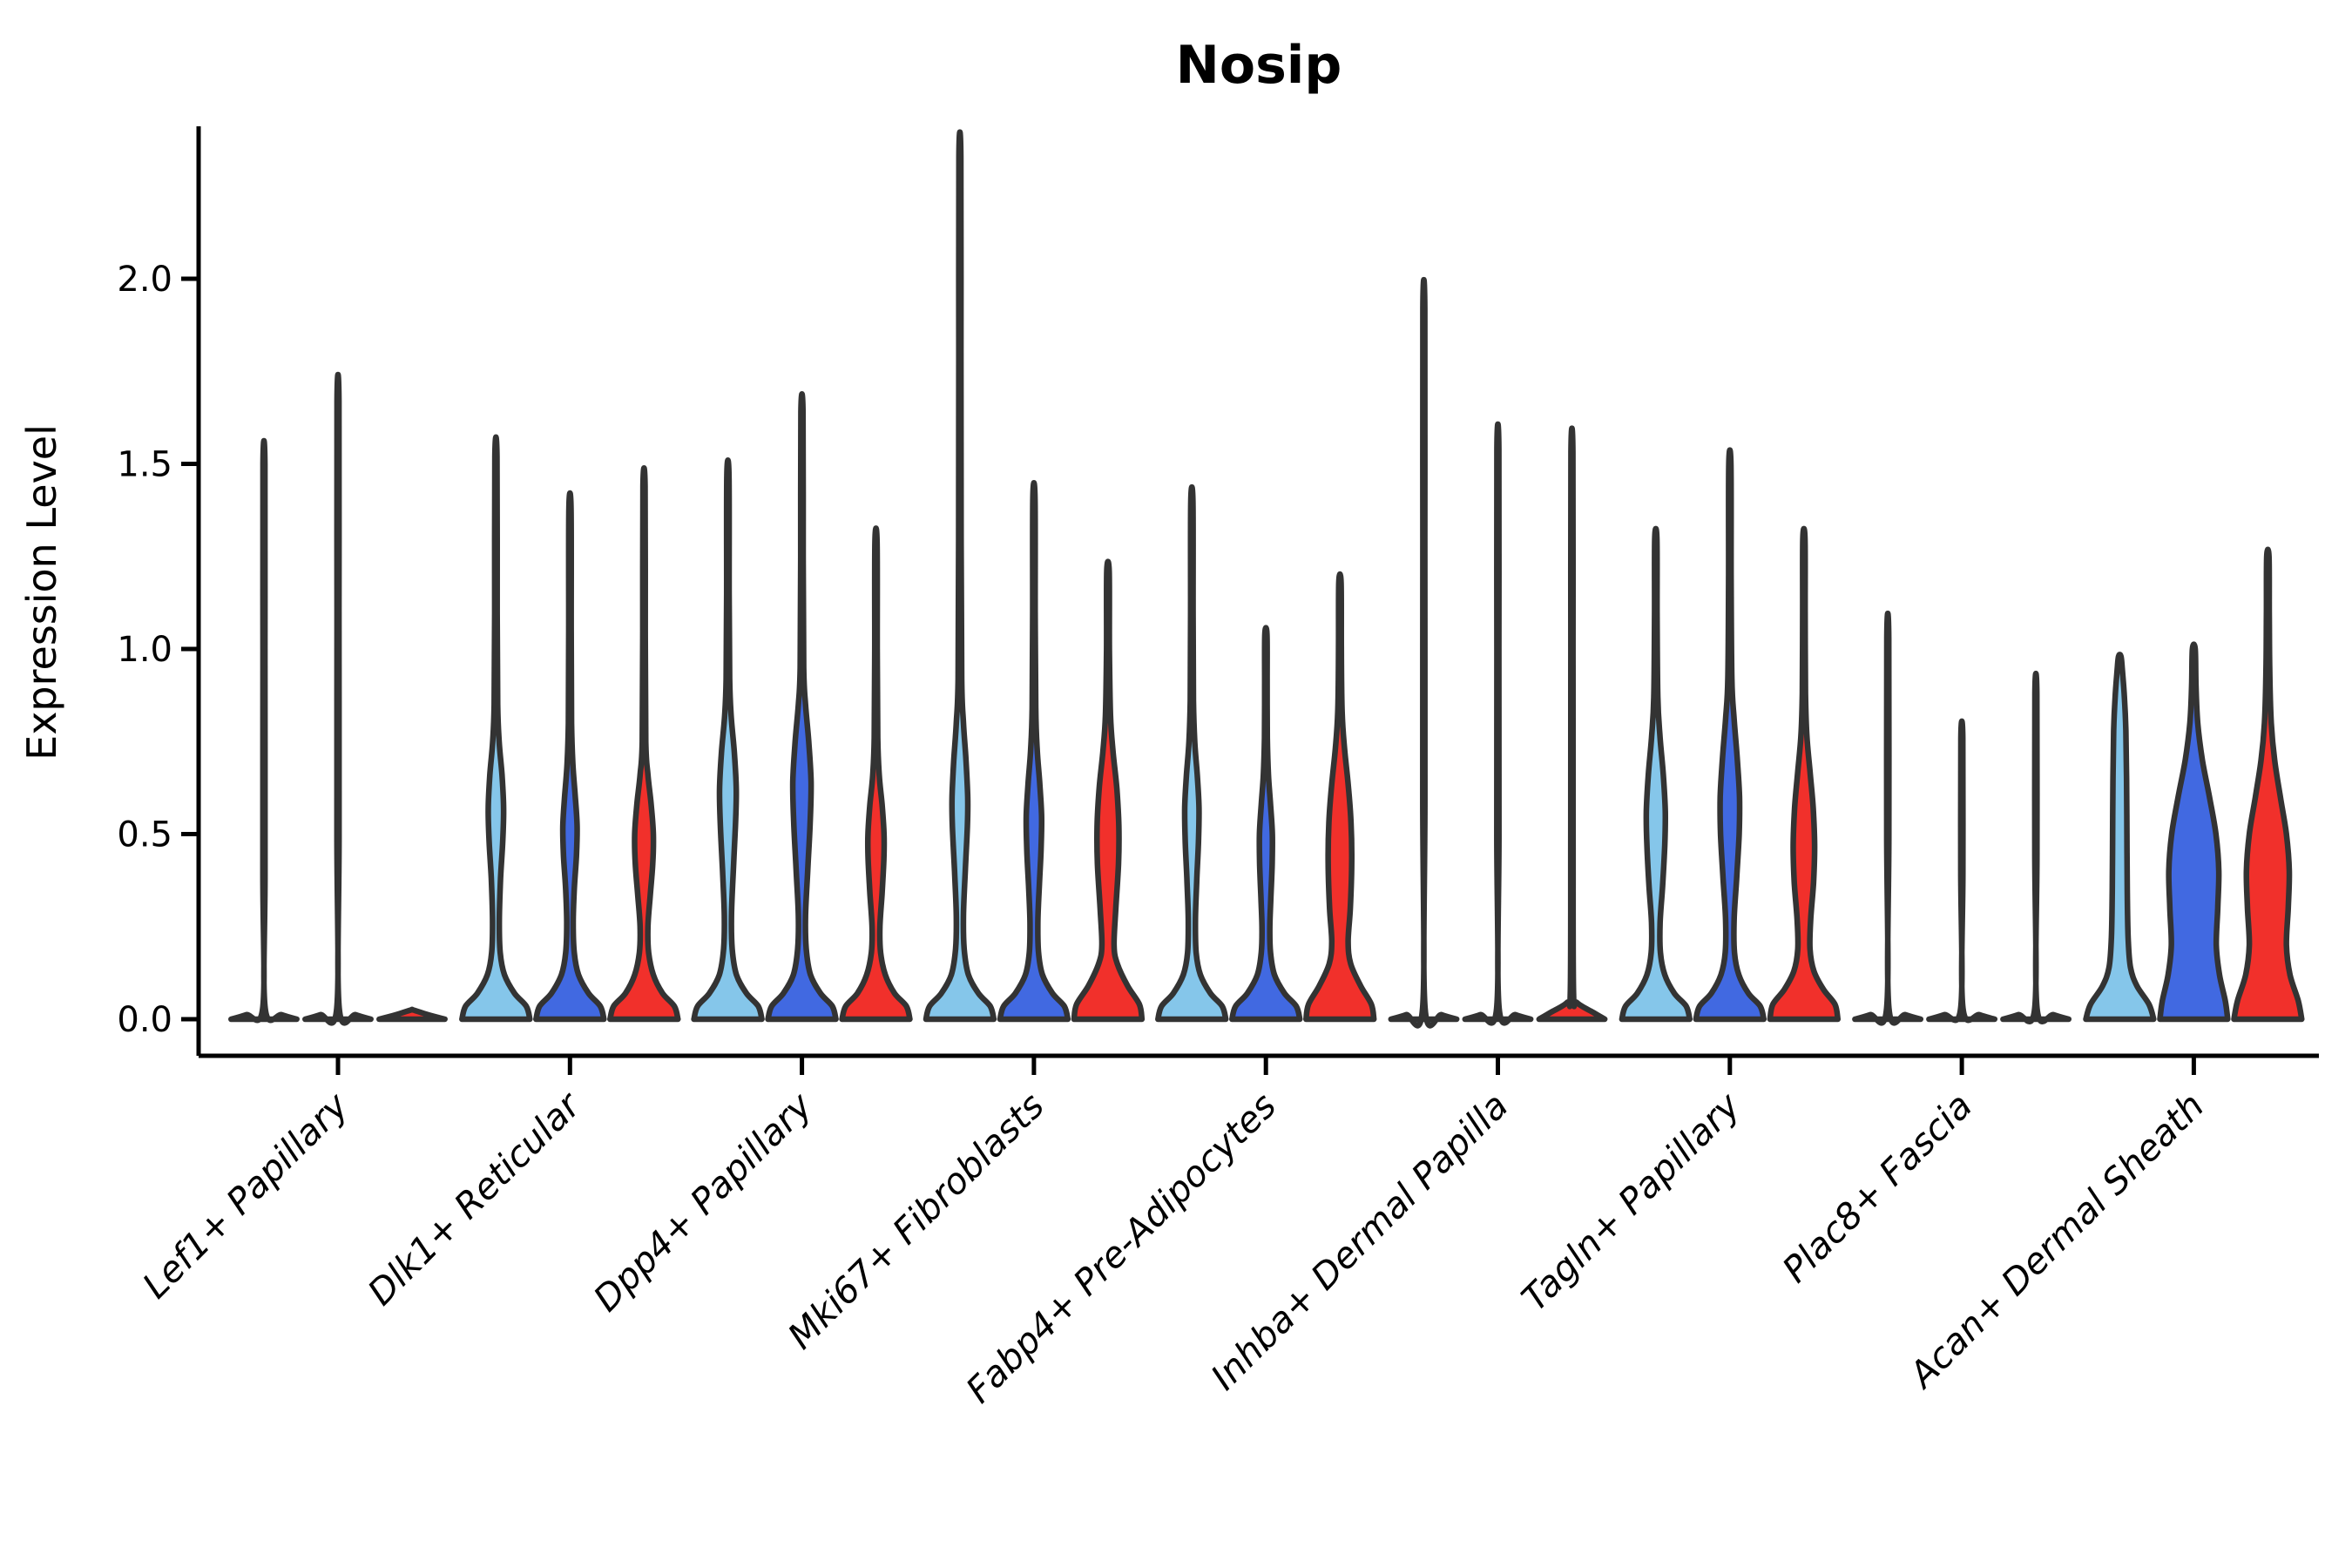  Describe the element at coordinates (245, 1196) in the screenshot. I see `x-tick-label: Lef1+ Papillary` at that location.